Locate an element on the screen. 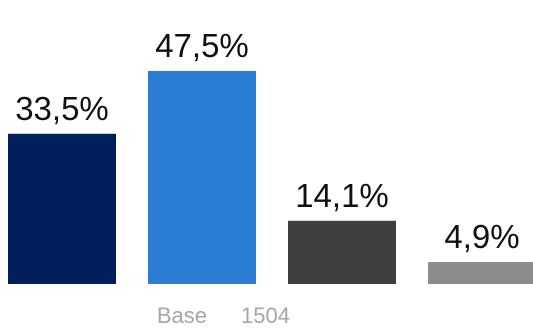 This screenshot has width=533, height=330. data-label-4: 4,9% is located at coordinates (481, 236).